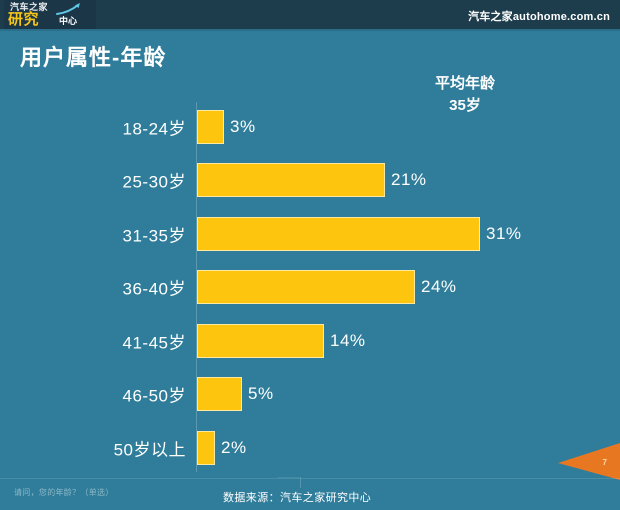 The image size is (620, 510). What do you see at coordinates (154, 289) in the screenshot?
I see `category-label: 36-40岁` at bounding box center [154, 289].